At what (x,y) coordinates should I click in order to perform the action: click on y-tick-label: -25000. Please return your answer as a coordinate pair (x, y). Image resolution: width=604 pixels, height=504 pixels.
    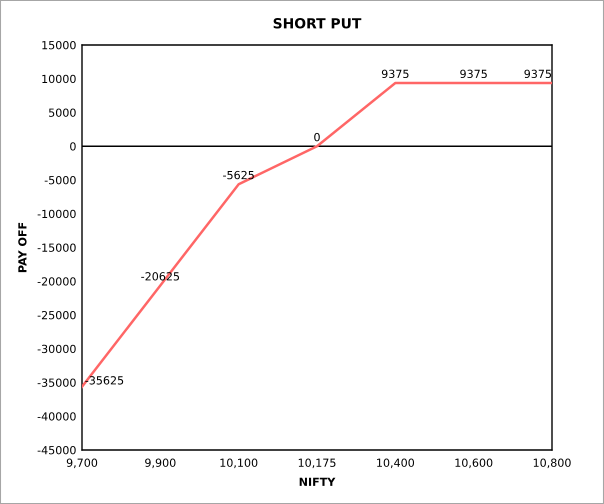
    Looking at the image, I should click on (57, 315).